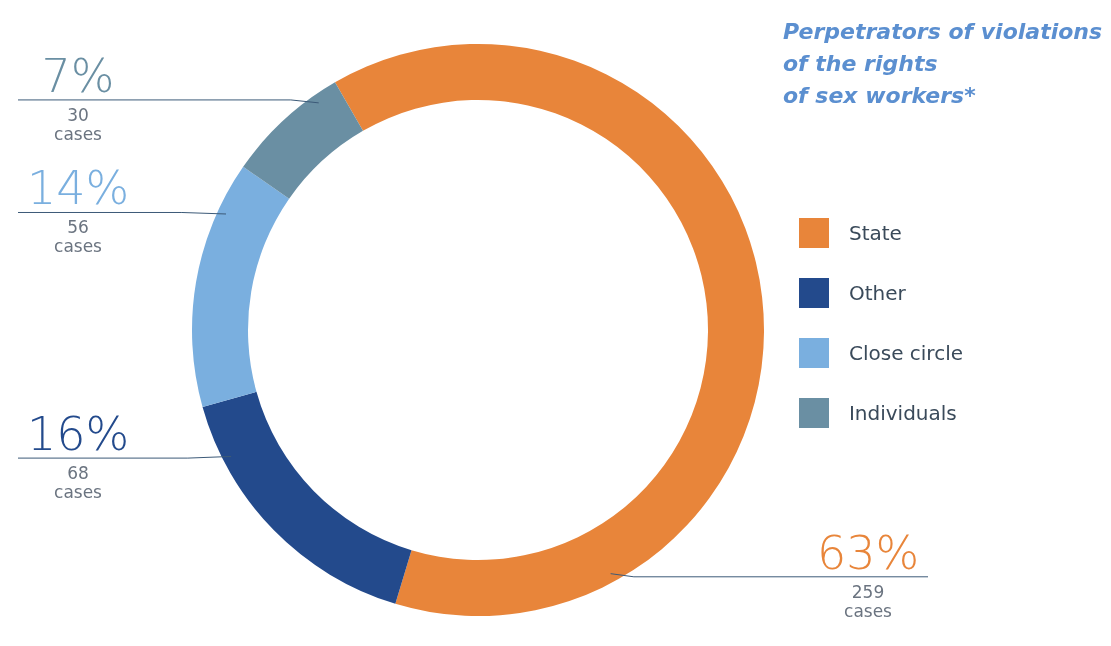  I want to click on text: 68 cases, so click(78, 483).